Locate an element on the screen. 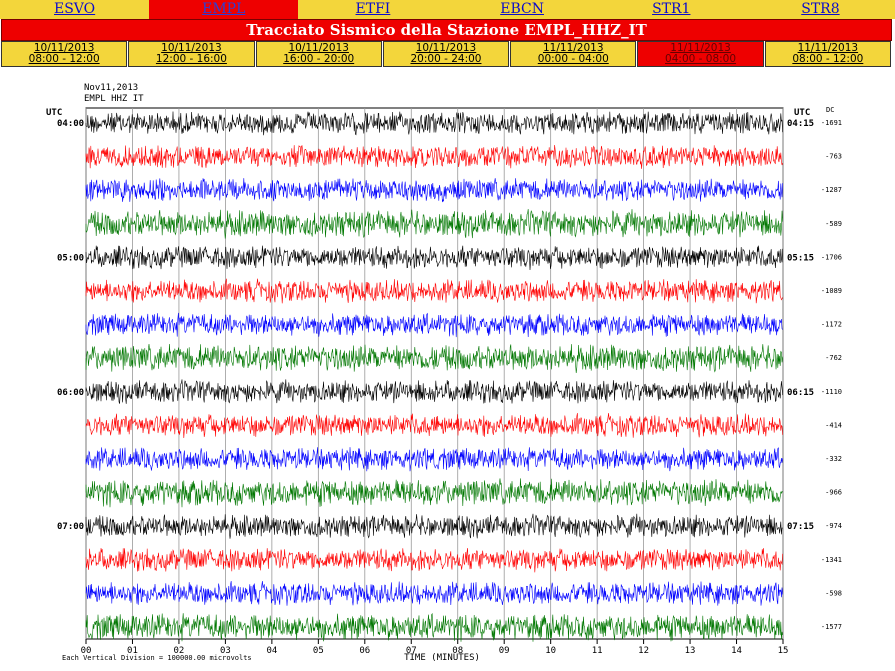 This screenshot has width=895, height=671. station-link-etfi: ETFI is located at coordinates (373, 9).